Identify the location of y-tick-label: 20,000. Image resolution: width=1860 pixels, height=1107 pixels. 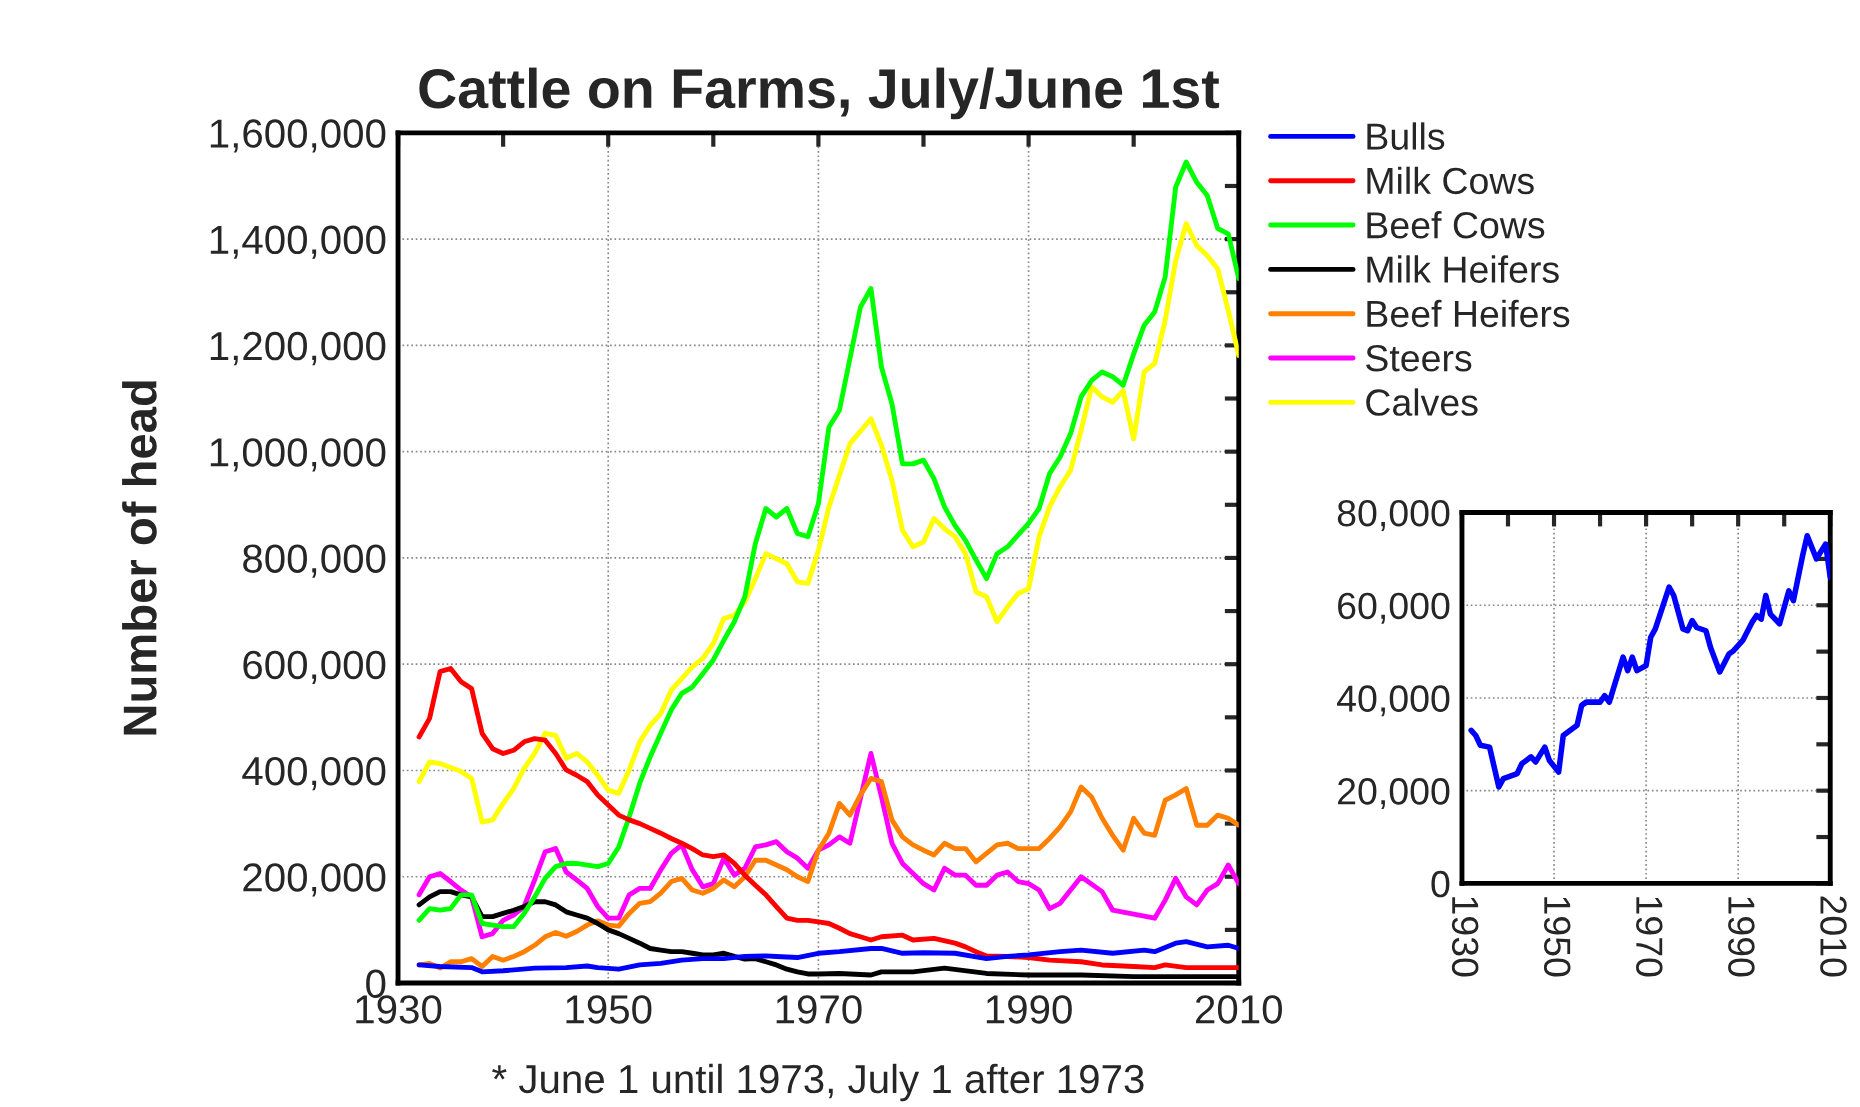
(1394, 794).